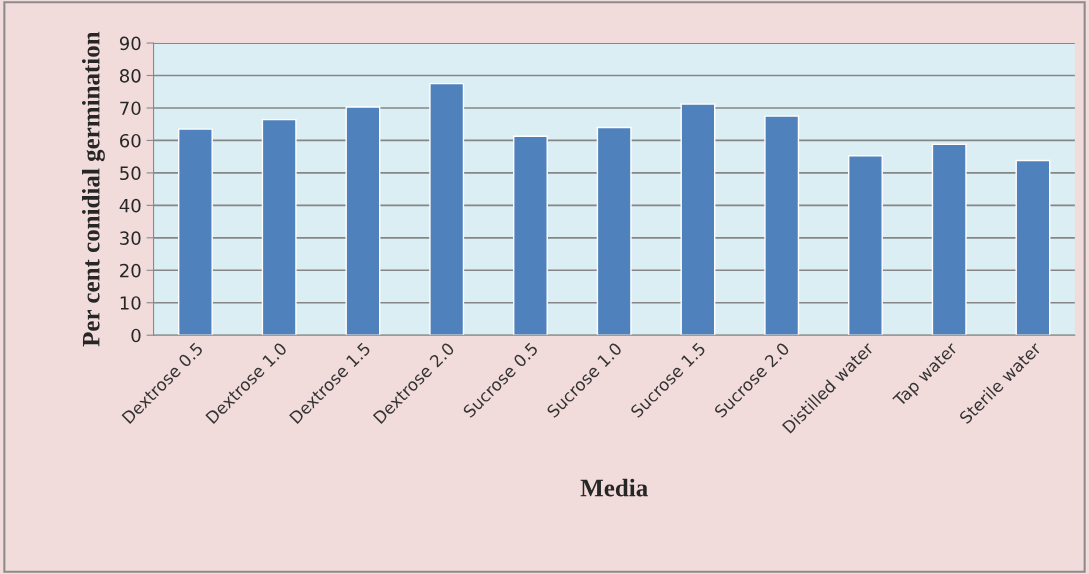 Image resolution: width=1089 pixels, height=574 pixels. Describe the element at coordinates (136, 335) in the screenshot. I see `y-tick-label: 0` at that location.